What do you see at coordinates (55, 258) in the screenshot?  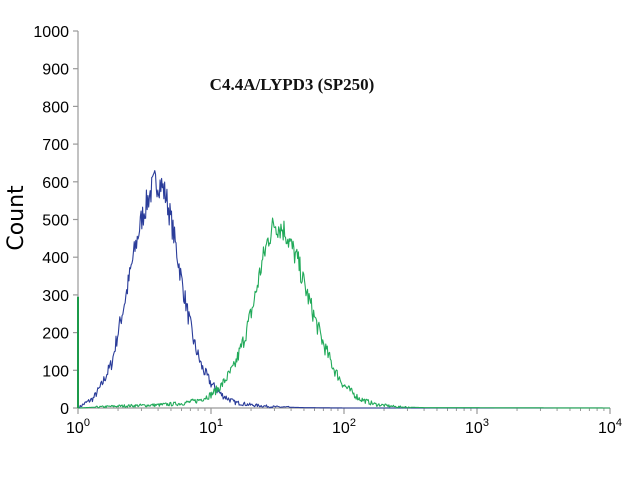 I see `y-tick-label: 400` at bounding box center [55, 258].